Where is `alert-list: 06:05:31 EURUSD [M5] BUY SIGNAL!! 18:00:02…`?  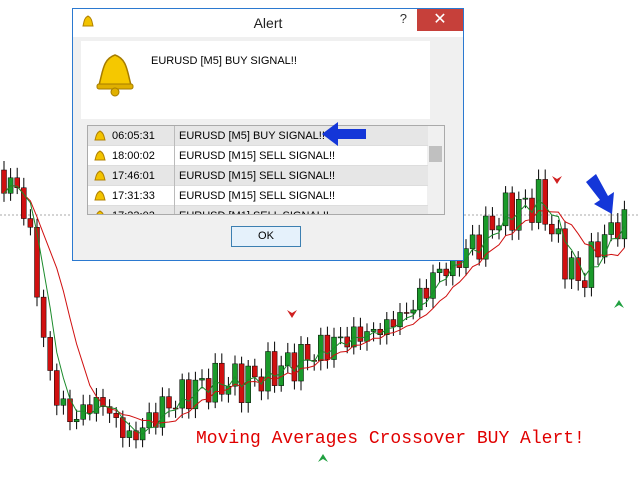
alert-list: 06:05:31 EURUSD [M5] BUY SIGNAL!! 18:00:02… is located at coordinates (266, 170).